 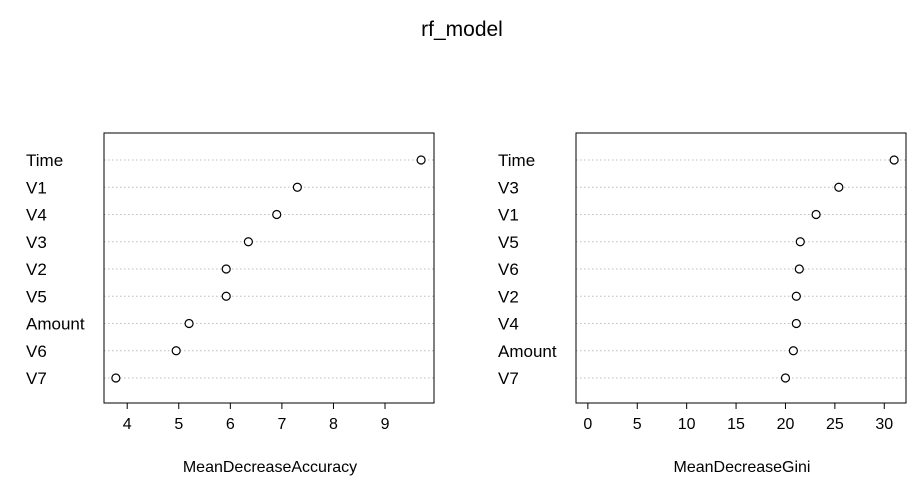 I want to click on x-tick-label: 8, so click(x=333, y=424).